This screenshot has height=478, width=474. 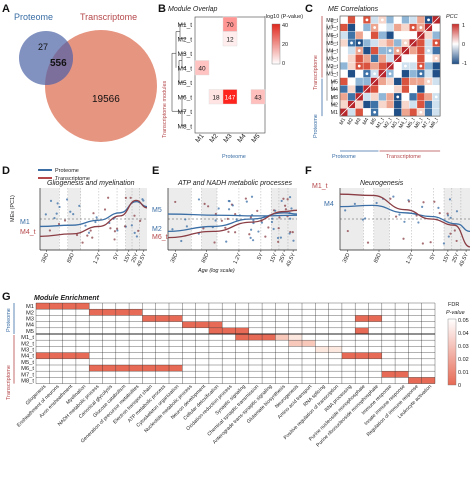 What do you see at coordinates (463, 347) in the screenshot?
I see `g-legend-tick: 0.03` at bounding box center [463, 347].